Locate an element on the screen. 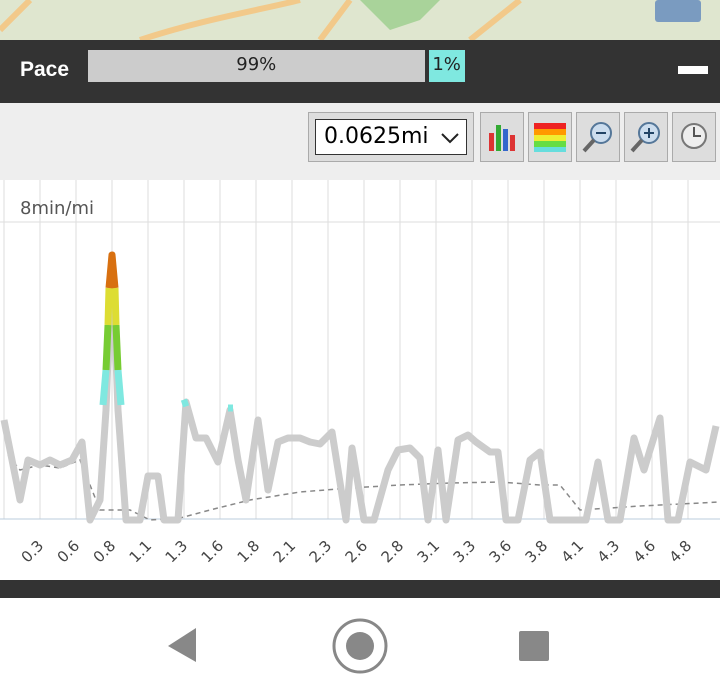 The width and height of the screenshot is (720, 695). home-dot is located at coordinates (360, 646).